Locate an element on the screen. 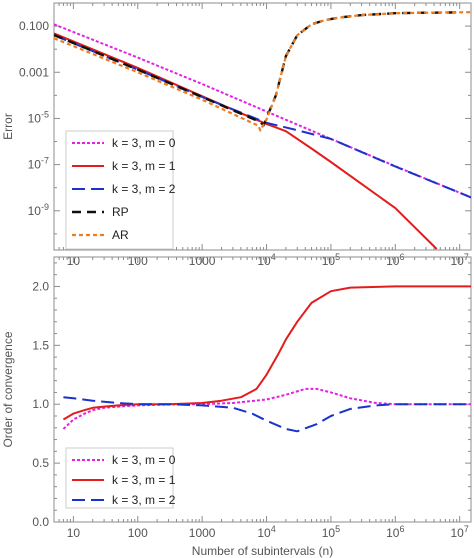 The image size is (474, 558). x-tick-label: 1000 is located at coordinates (202, 533).